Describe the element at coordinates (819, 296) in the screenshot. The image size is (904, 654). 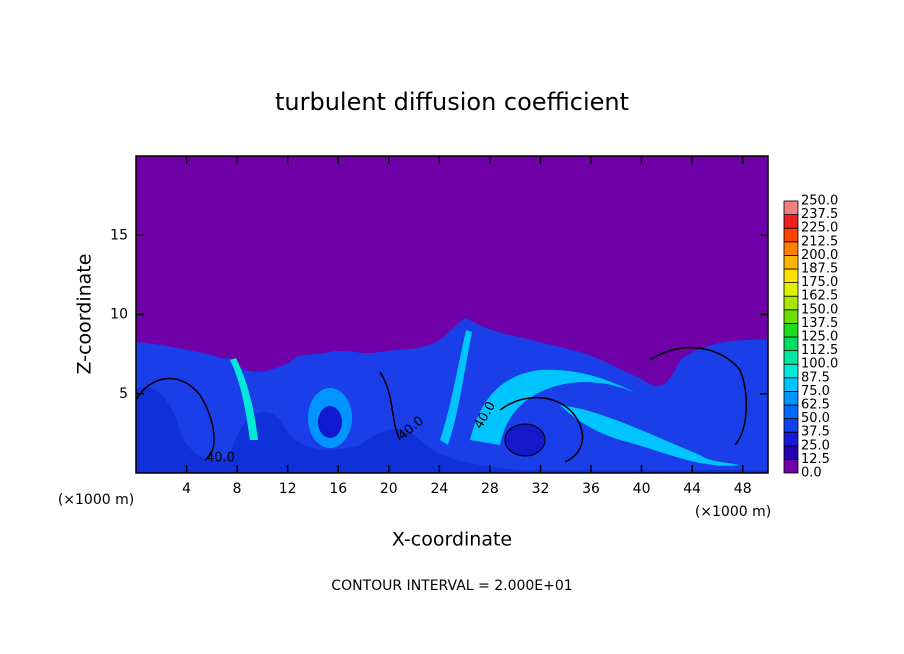
I see `colorbar-label: 162.5` at that location.